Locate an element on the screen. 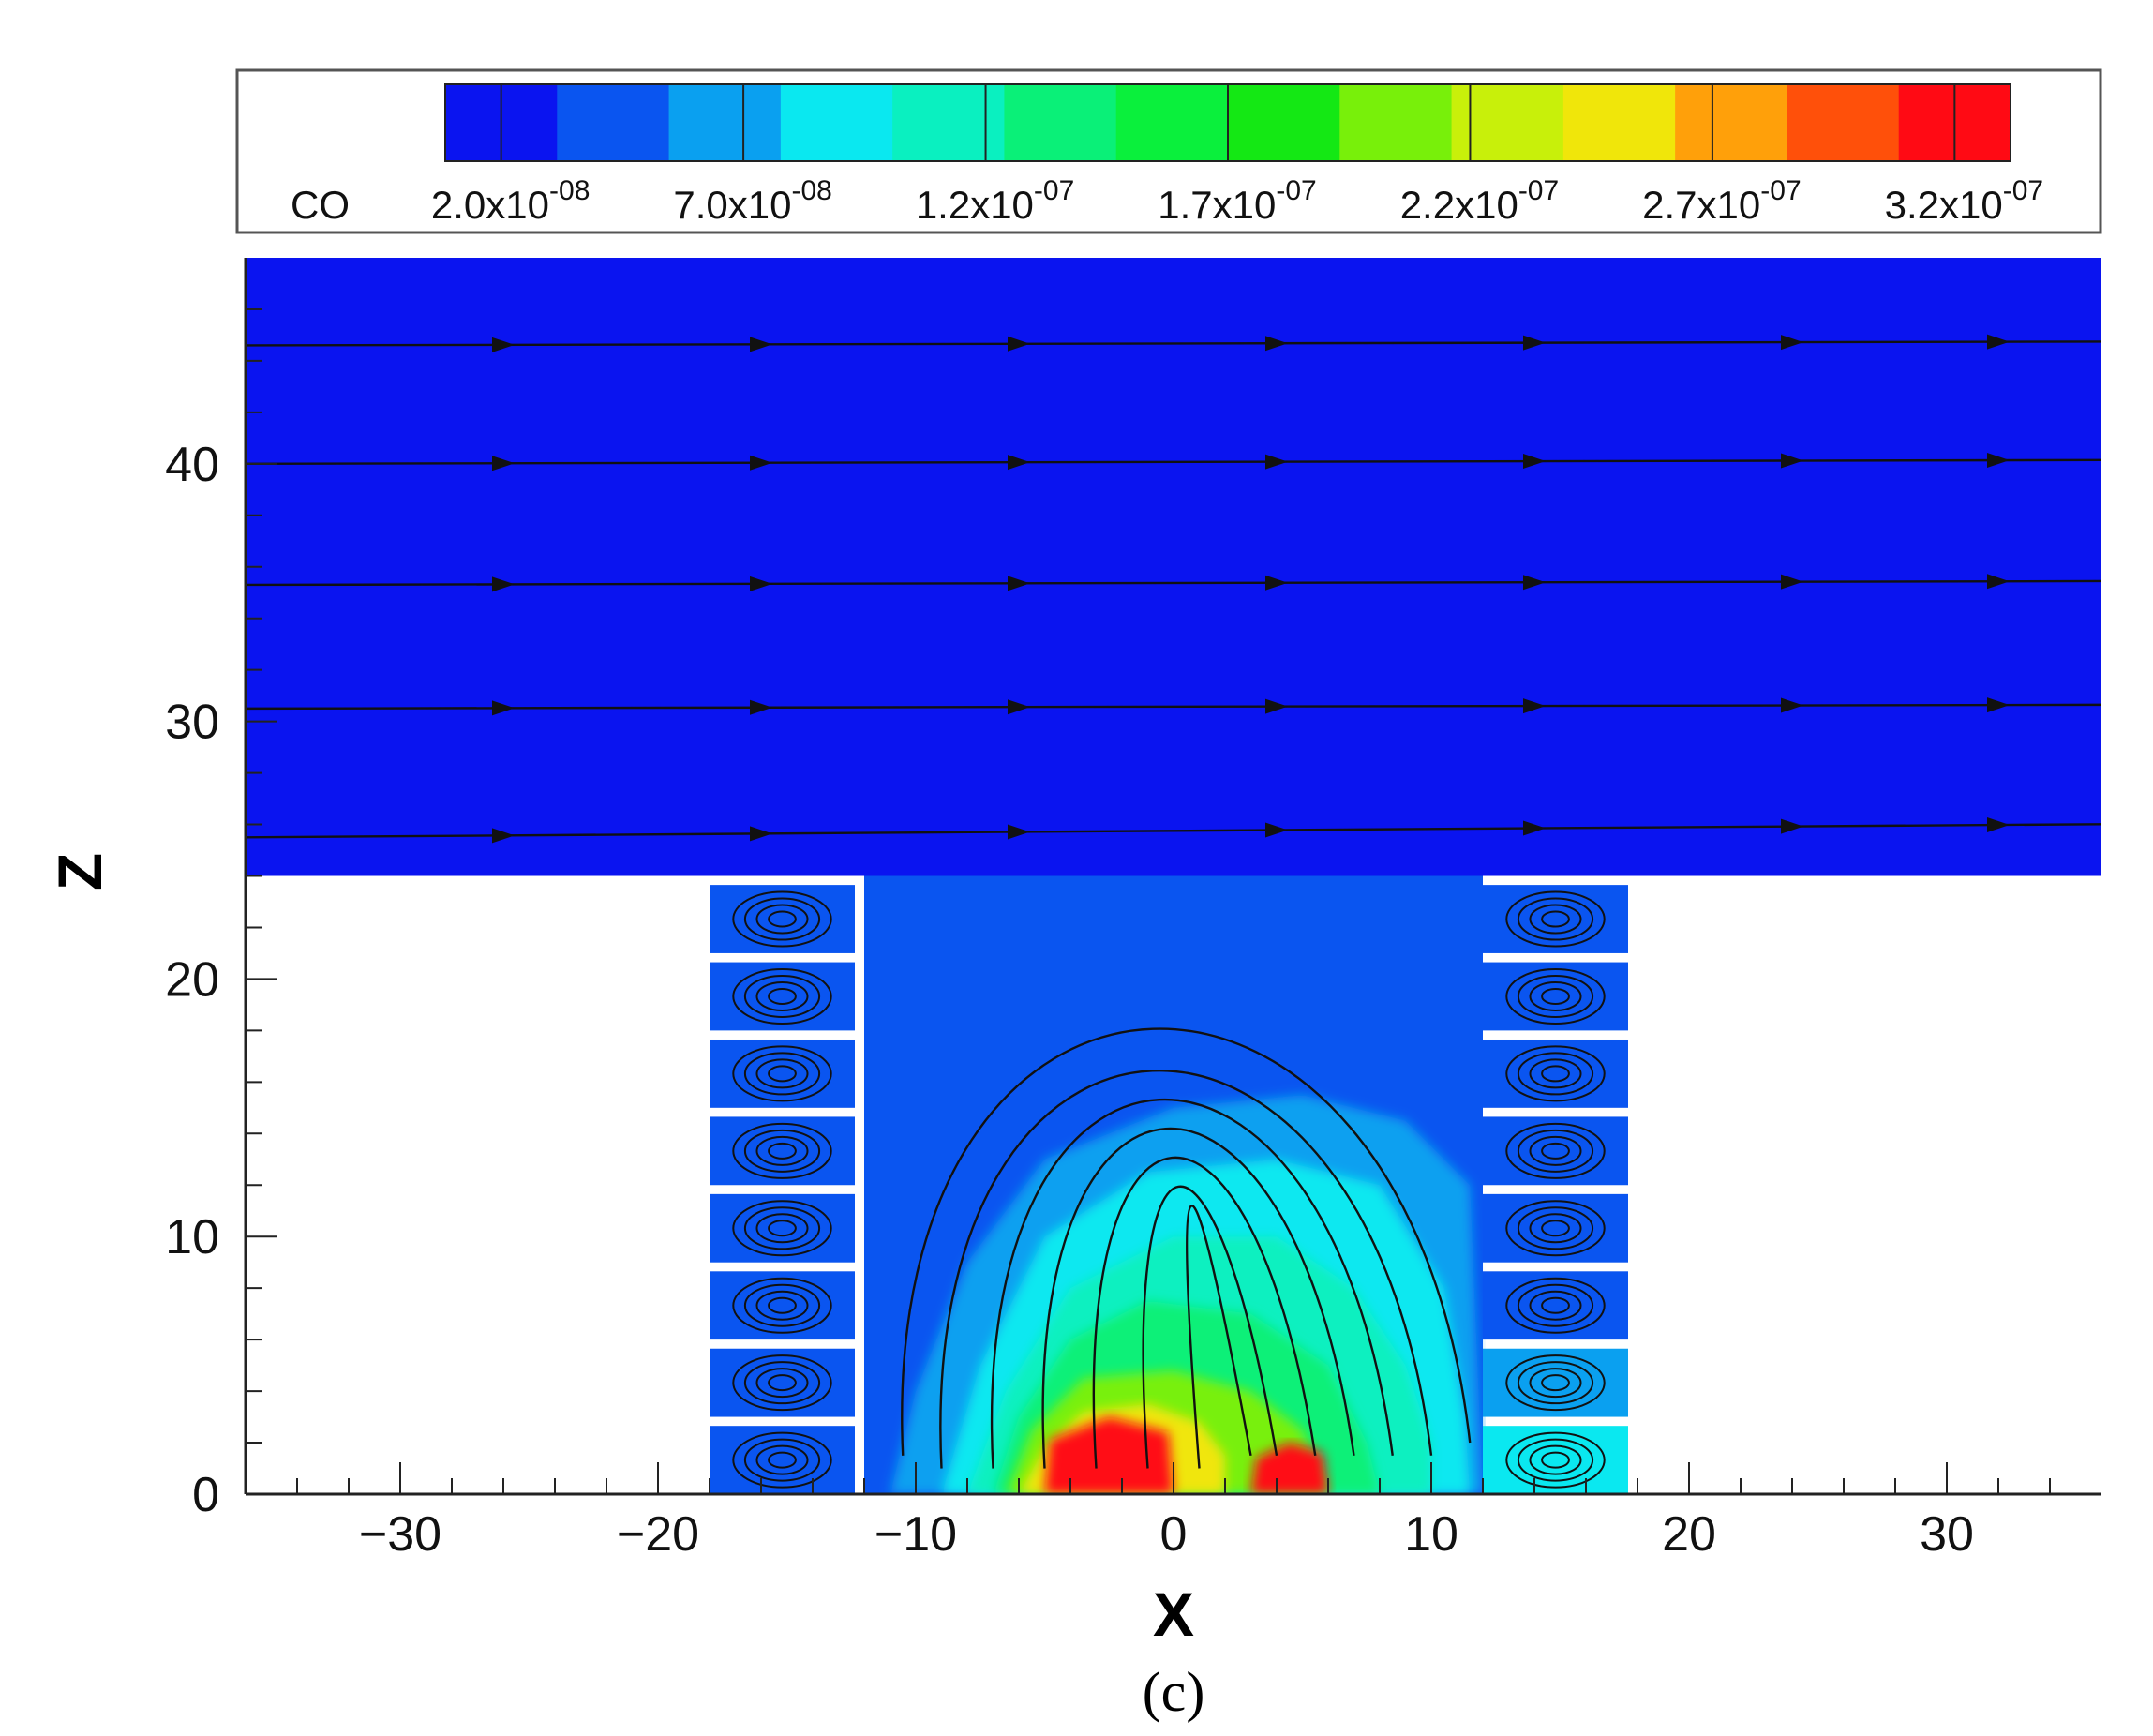 The image size is (2153, 1736). x-tick-label: −30 is located at coordinates (400, 1534).